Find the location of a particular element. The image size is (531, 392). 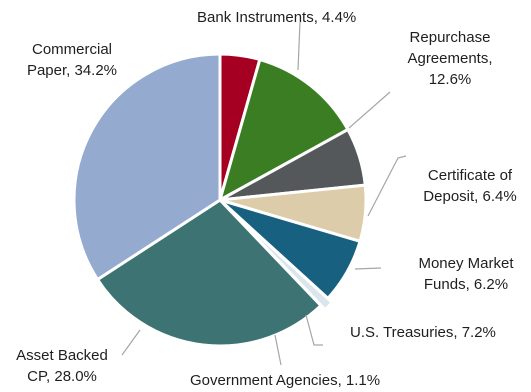

leader-line-asset-backed-cp is located at coordinates (131, 342).